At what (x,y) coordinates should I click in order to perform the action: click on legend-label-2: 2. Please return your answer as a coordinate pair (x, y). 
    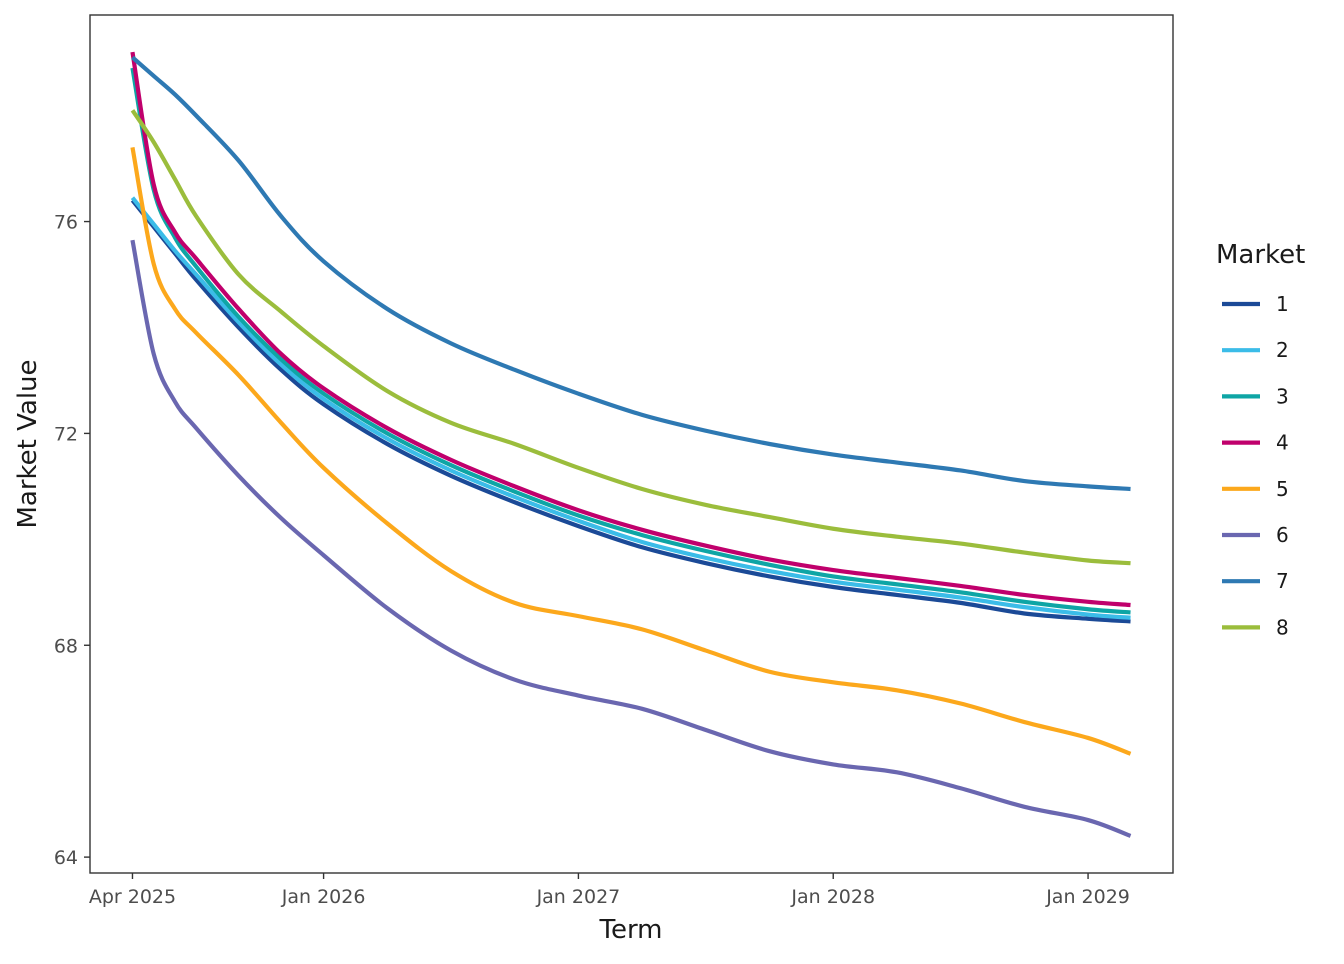
    Looking at the image, I should click on (1282, 350).